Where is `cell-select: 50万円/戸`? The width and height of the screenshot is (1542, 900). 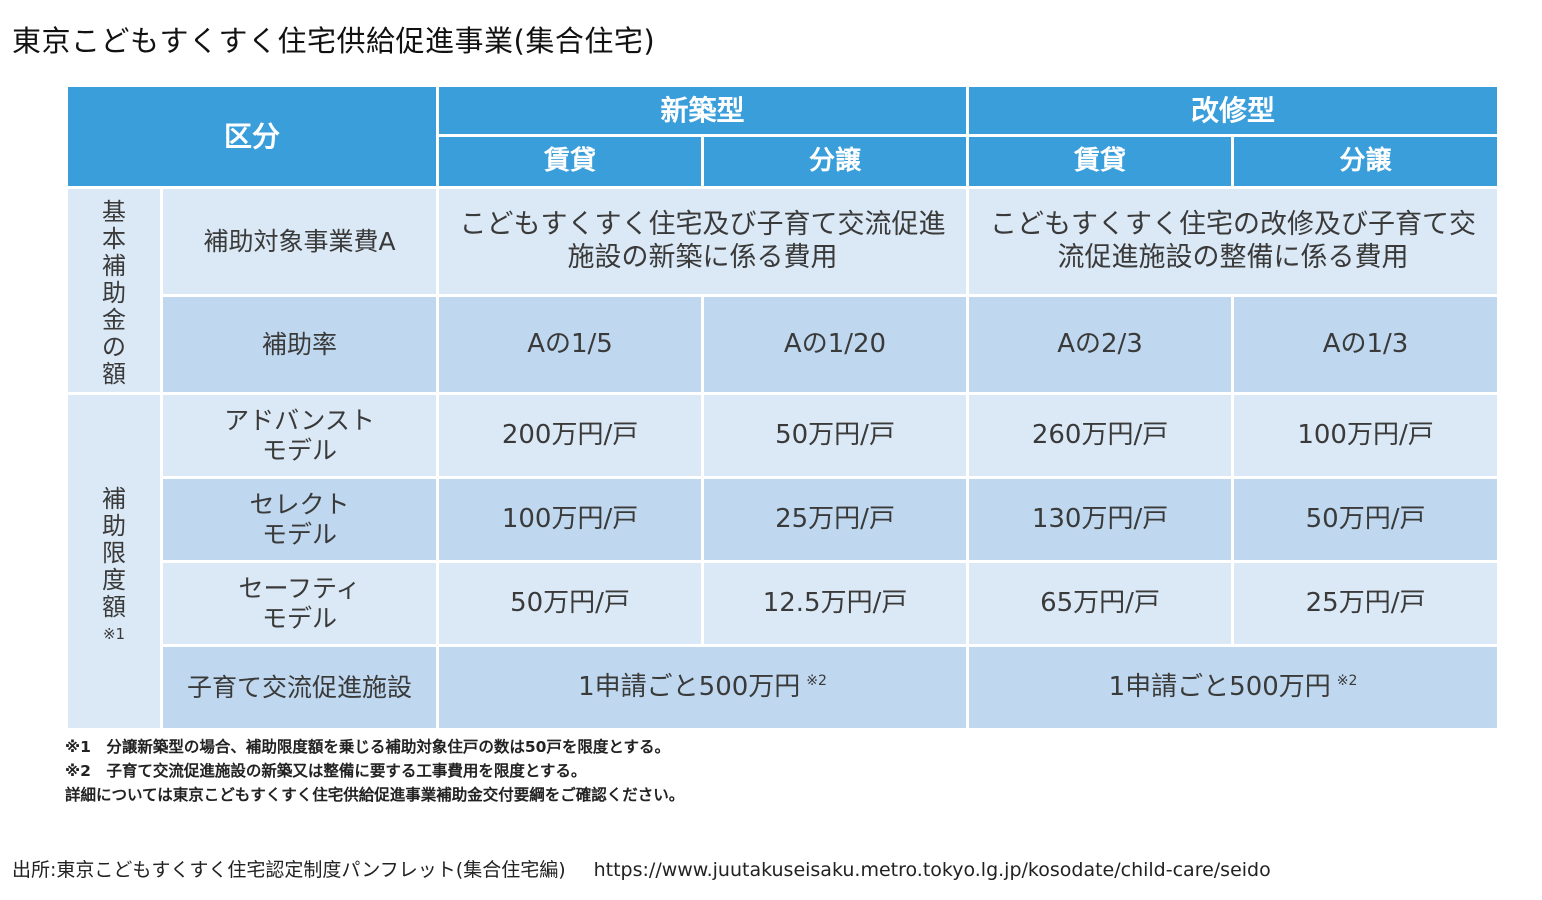 cell-select: 50万円/戸 is located at coordinates (1366, 519).